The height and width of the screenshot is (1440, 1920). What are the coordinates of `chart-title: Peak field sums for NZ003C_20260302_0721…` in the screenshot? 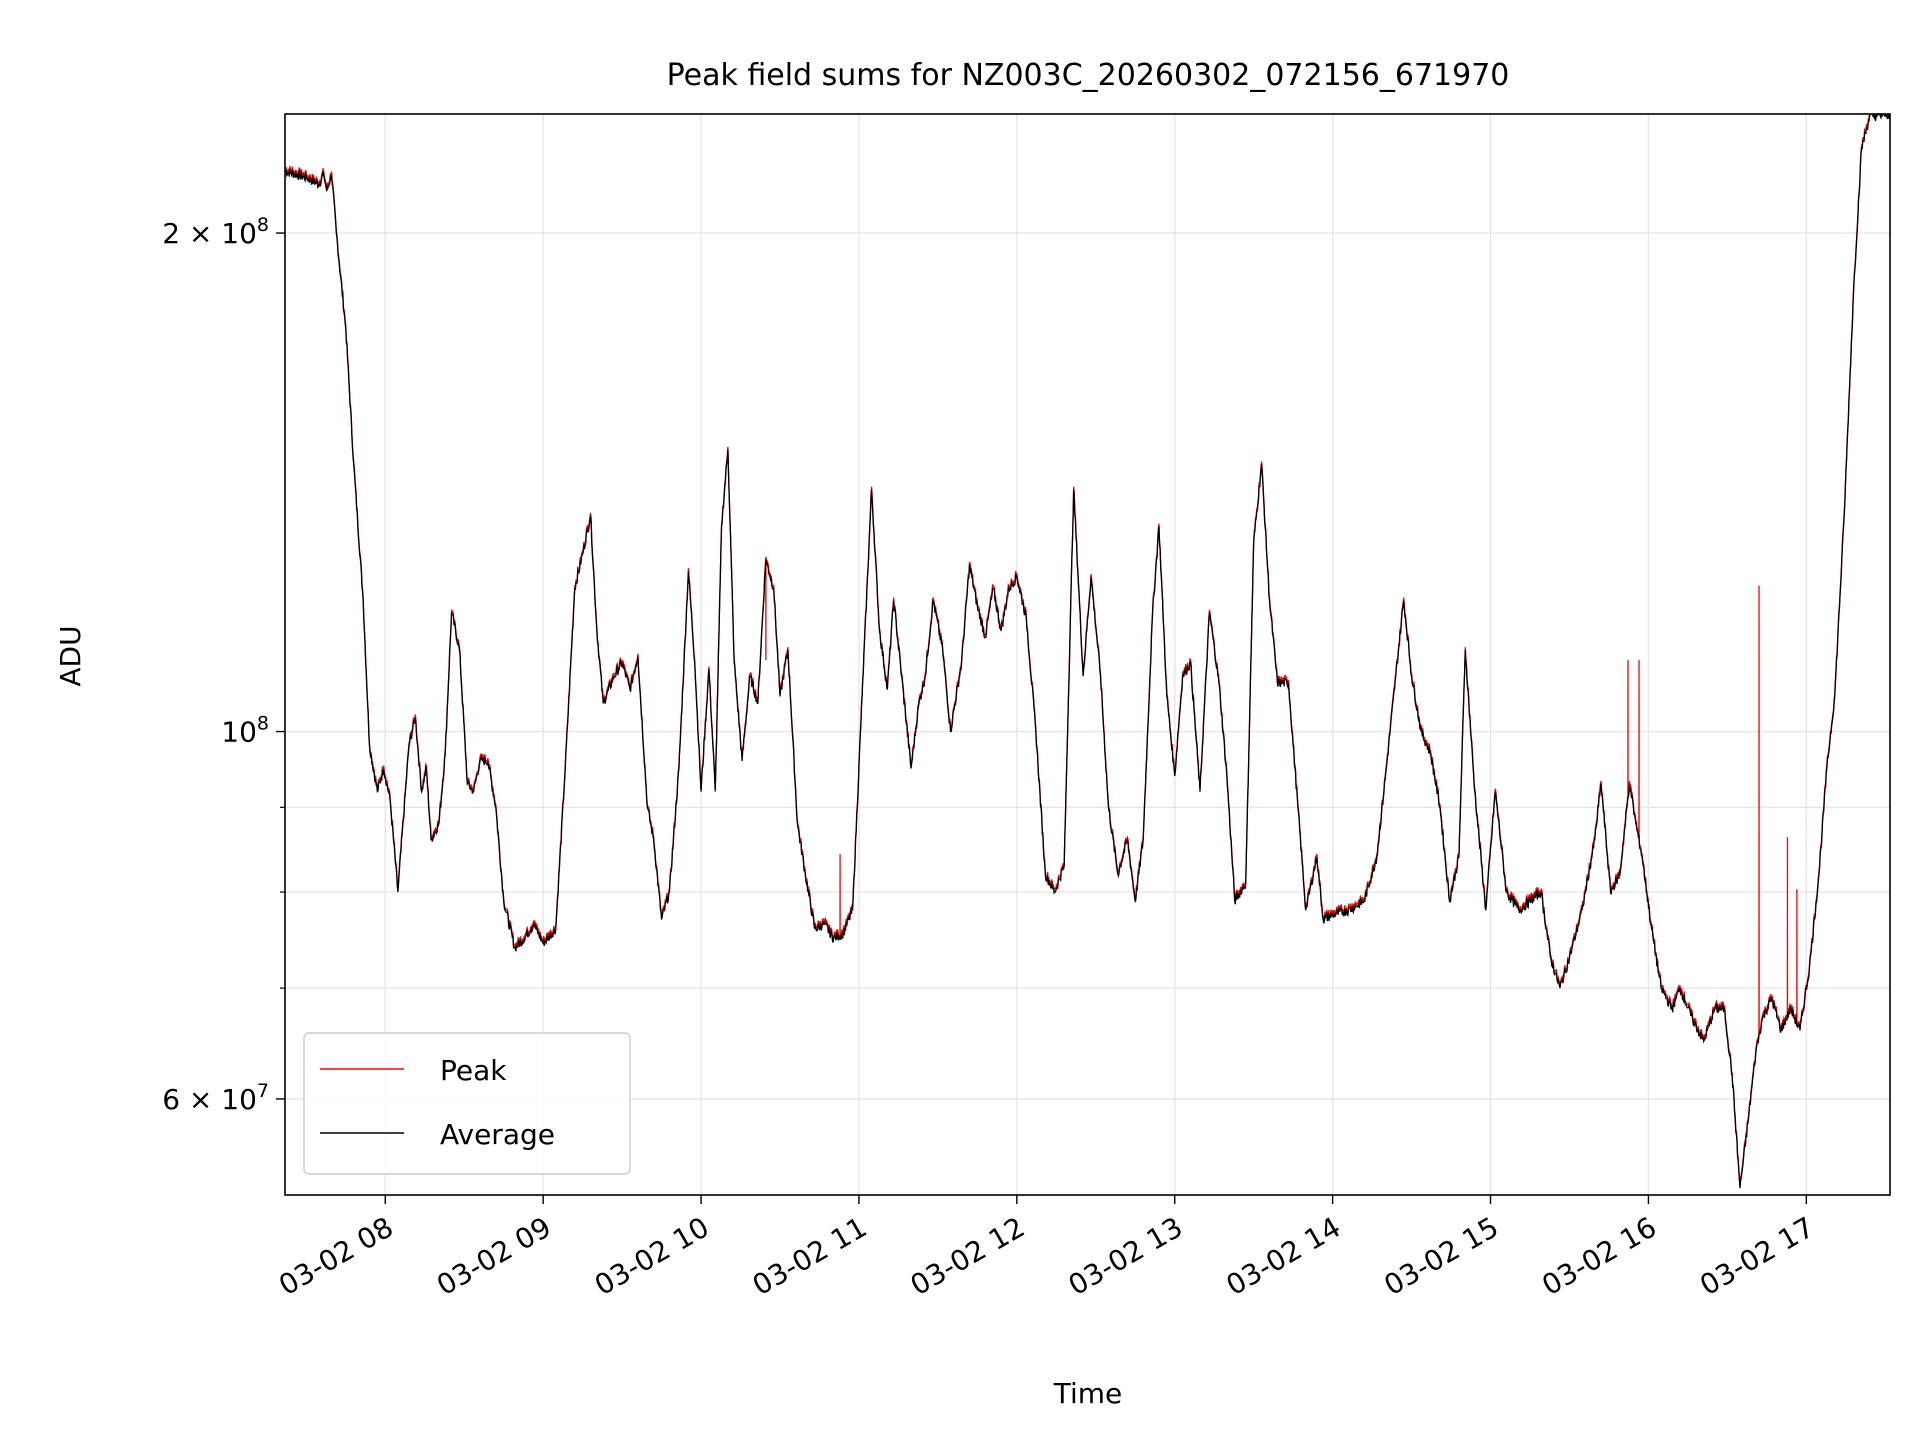 It's located at (1088, 75).